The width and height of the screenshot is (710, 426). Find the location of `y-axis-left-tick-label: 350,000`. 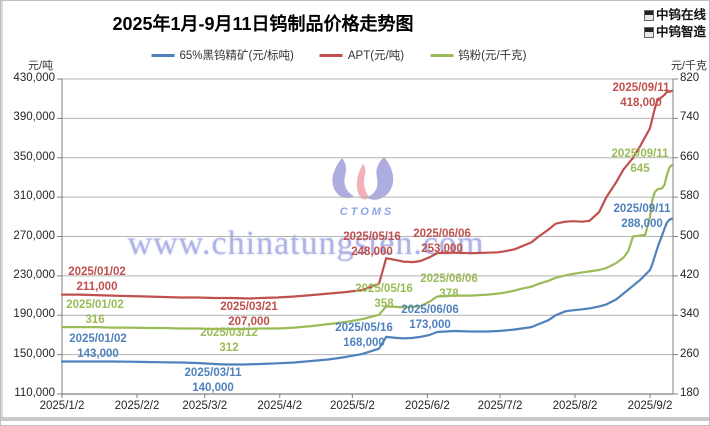

y-axis-left-tick-label: 350,000 is located at coordinates (34, 156).